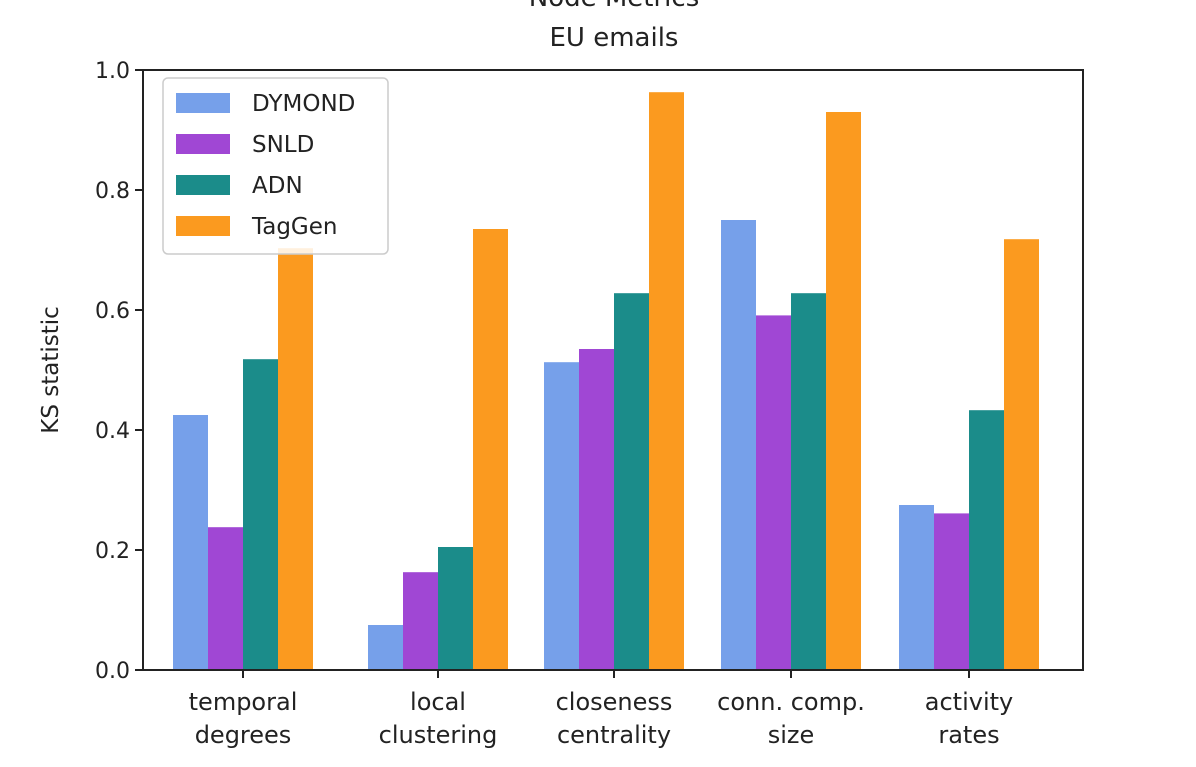 This screenshot has height=767, width=1196. I want to click on x-tick-label: size, so click(791, 735).